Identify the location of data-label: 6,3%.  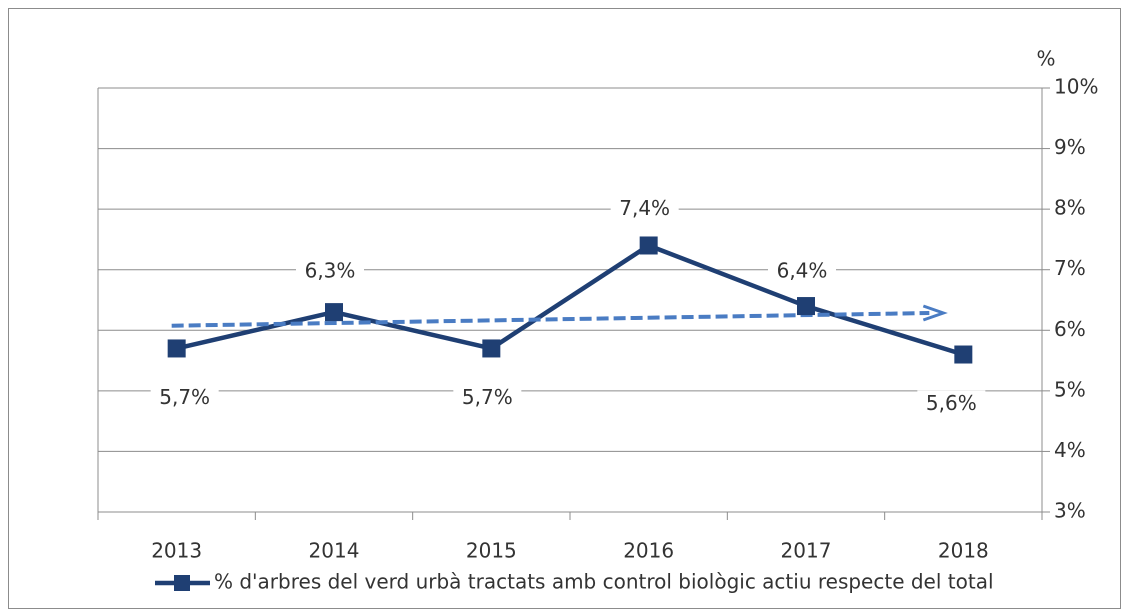
(330, 271).